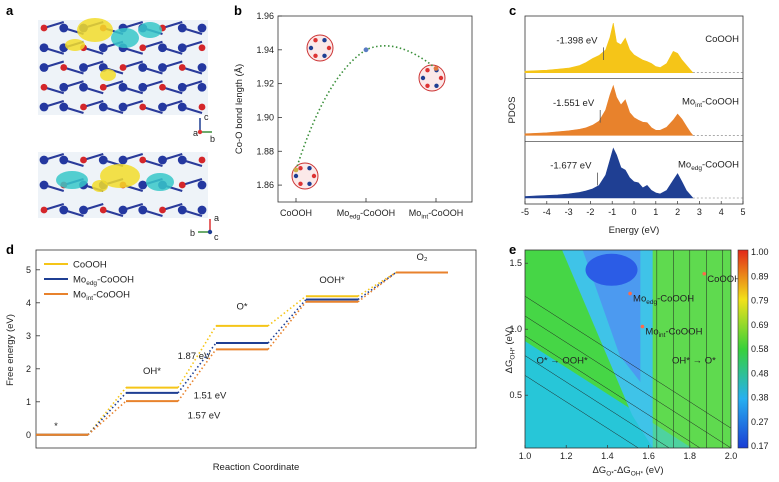 This screenshot has width=779, height=482. Describe the element at coordinates (512, 249) in the screenshot. I see `panel-e-label: e` at that location.